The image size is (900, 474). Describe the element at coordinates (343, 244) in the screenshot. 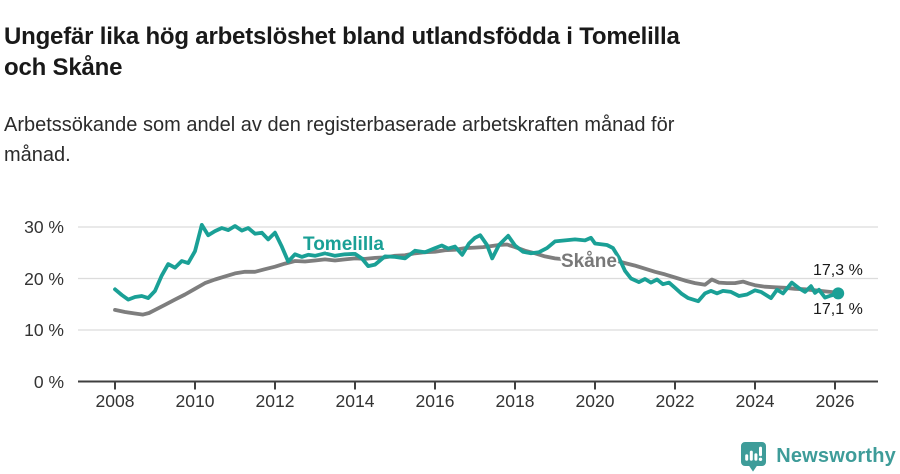

I see `series-label-tomelilla: Tomelilla` at that location.